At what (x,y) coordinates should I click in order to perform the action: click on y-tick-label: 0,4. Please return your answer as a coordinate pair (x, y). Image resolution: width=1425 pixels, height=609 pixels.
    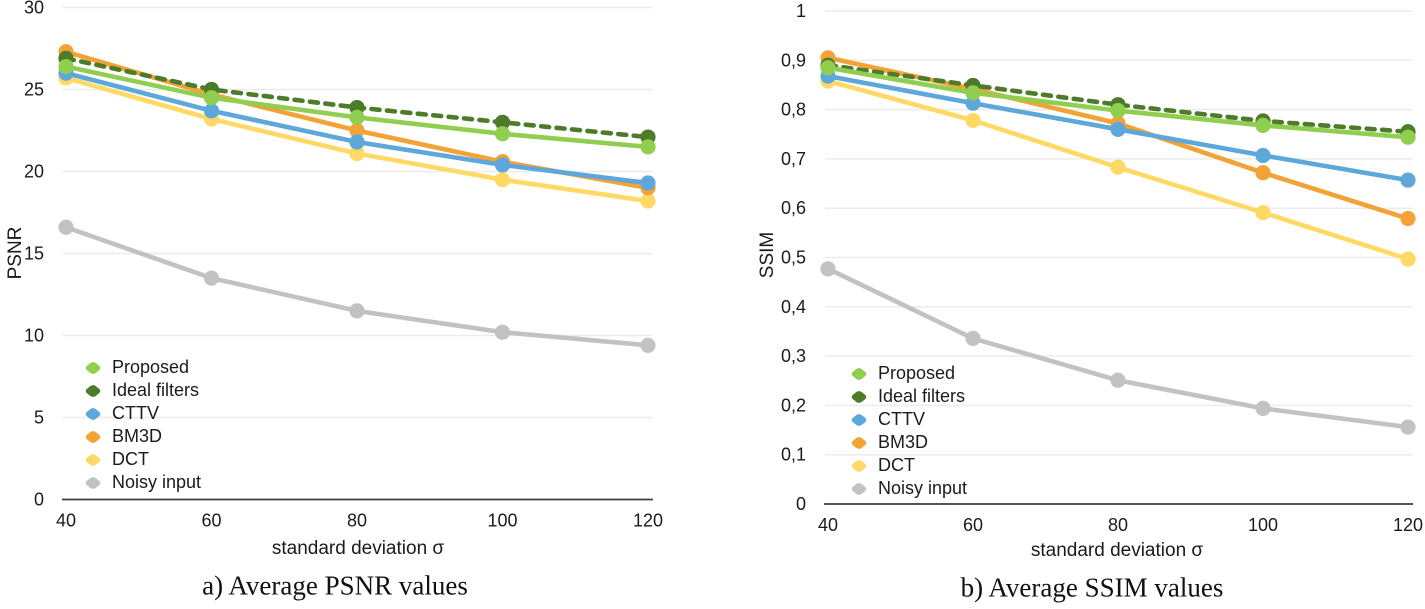
    Looking at the image, I should click on (793, 307).